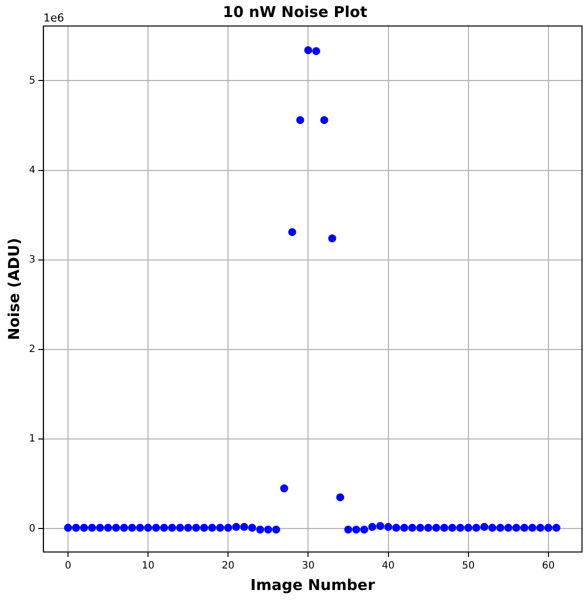  What do you see at coordinates (228, 566) in the screenshot?
I see `x-tick-label: 20` at bounding box center [228, 566].